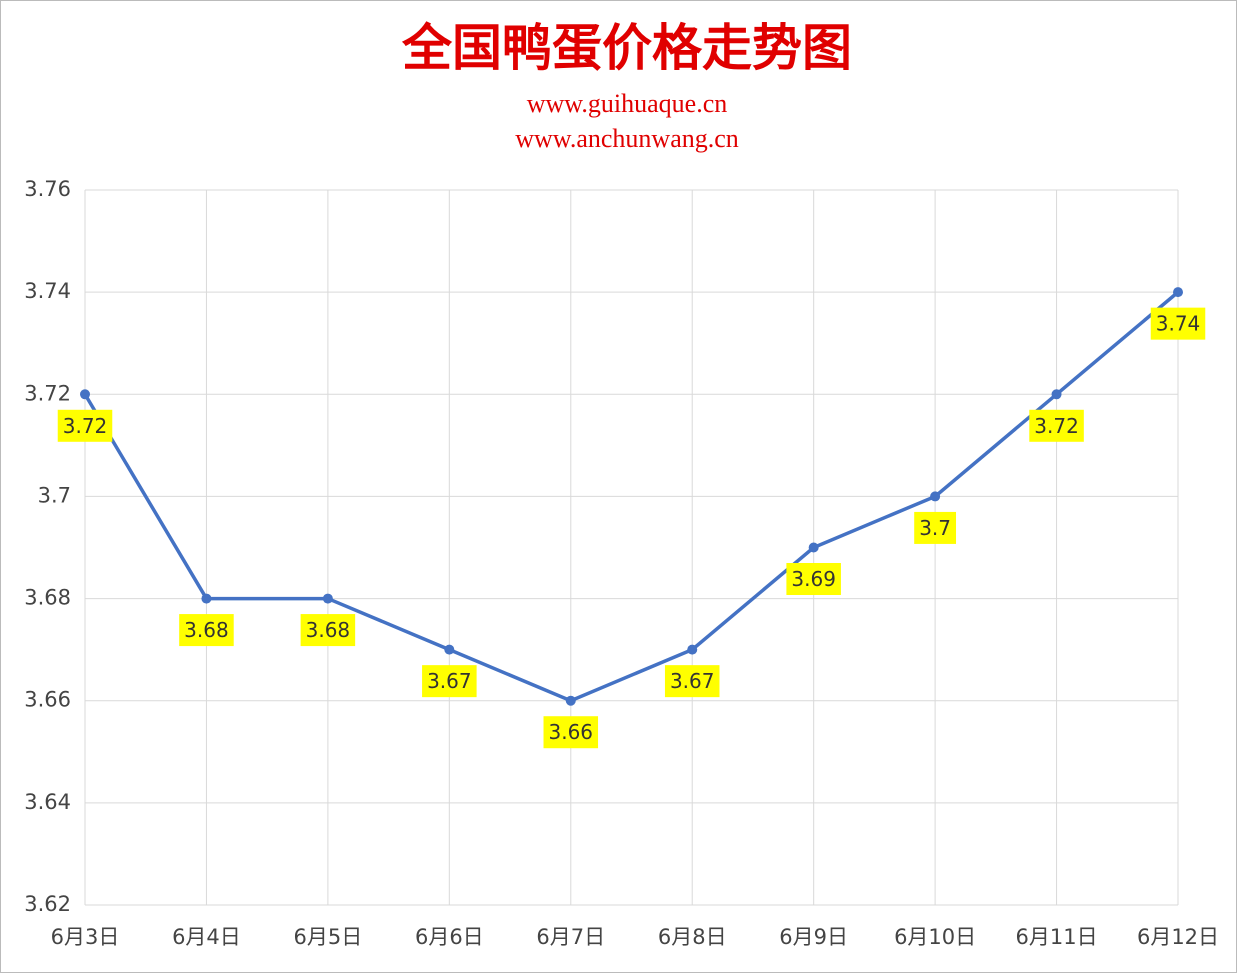  Describe the element at coordinates (1057, 937) in the screenshot. I see `x-tick-label: 6月11日` at that location.